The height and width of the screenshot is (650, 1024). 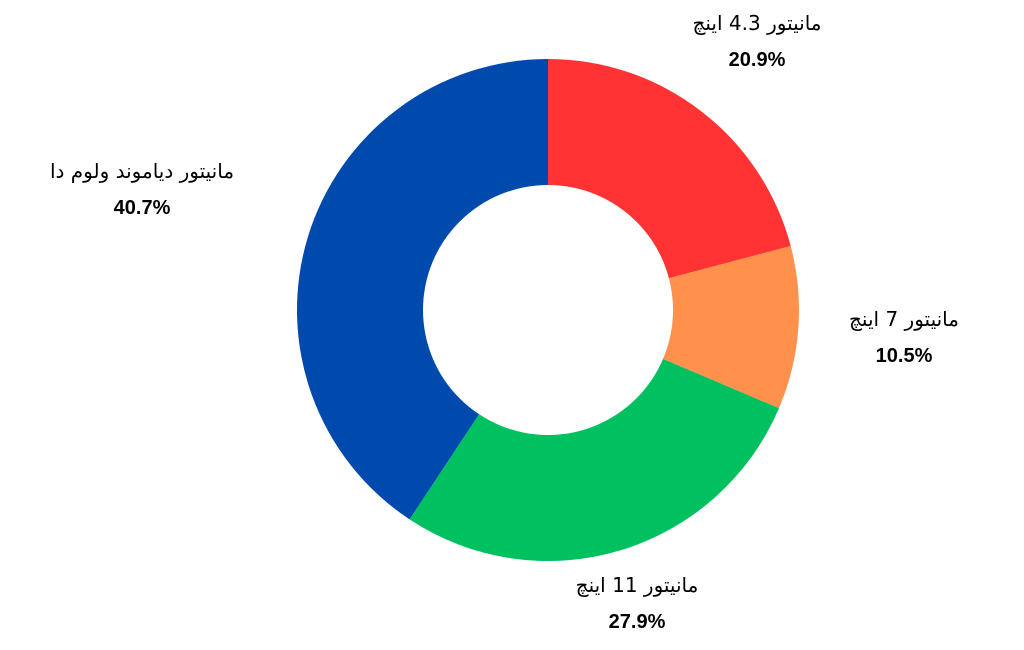 I want to click on donut-hole, so click(x=548, y=310).